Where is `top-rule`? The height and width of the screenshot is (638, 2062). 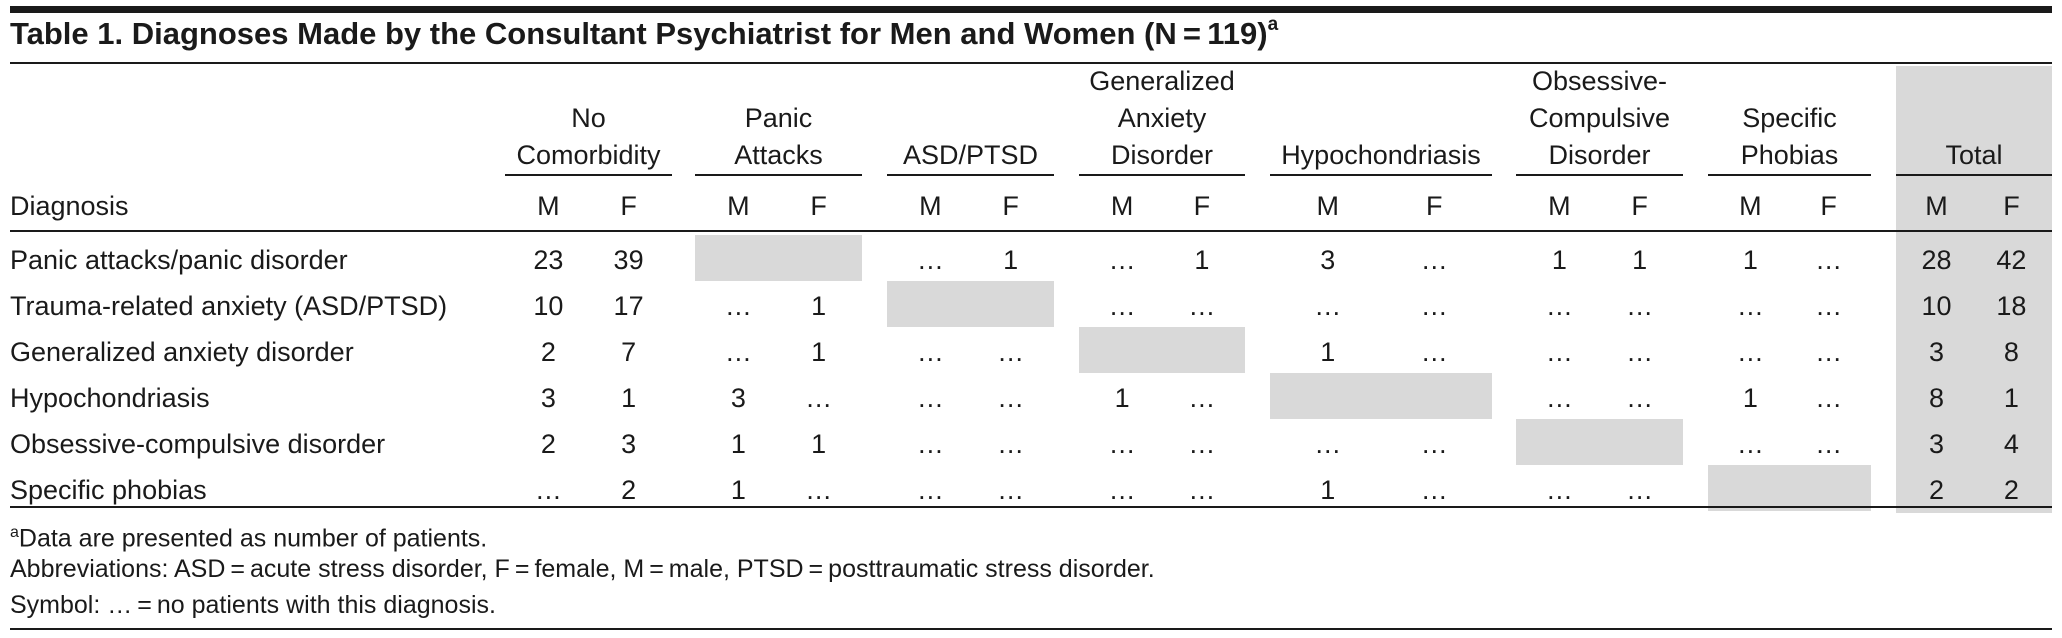 top-rule is located at coordinates (1031, 9).